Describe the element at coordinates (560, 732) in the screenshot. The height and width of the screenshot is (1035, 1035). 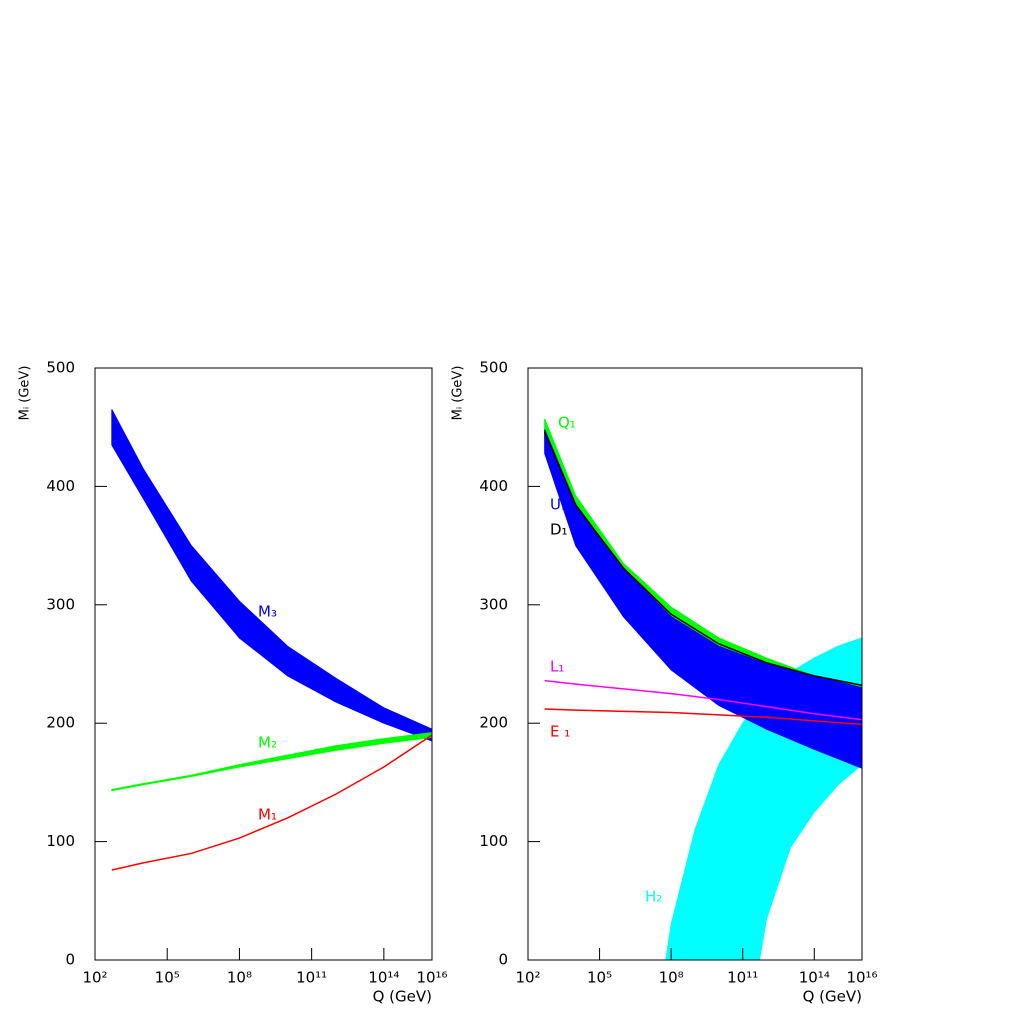
I see `series-label: E ₁` at that location.